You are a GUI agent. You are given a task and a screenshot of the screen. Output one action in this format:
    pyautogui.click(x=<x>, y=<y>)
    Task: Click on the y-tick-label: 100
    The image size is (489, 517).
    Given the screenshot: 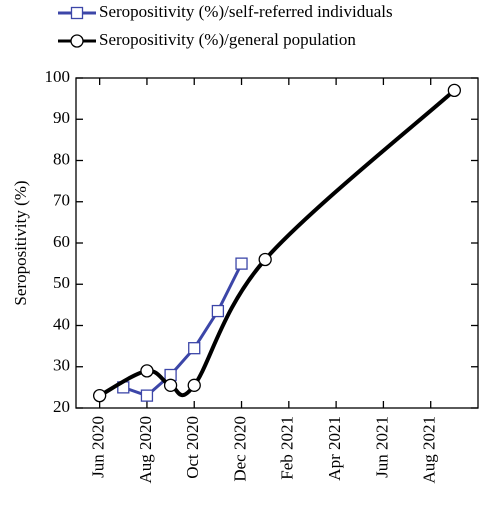 What is the action you would take?
    pyautogui.click(x=58, y=76)
    